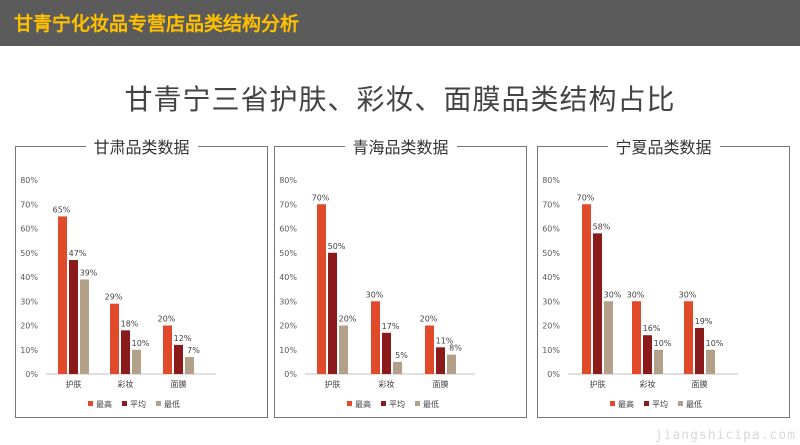 The width and height of the screenshot is (800, 445). What do you see at coordinates (114, 297) in the screenshot?
I see `data-label: 29%` at bounding box center [114, 297].